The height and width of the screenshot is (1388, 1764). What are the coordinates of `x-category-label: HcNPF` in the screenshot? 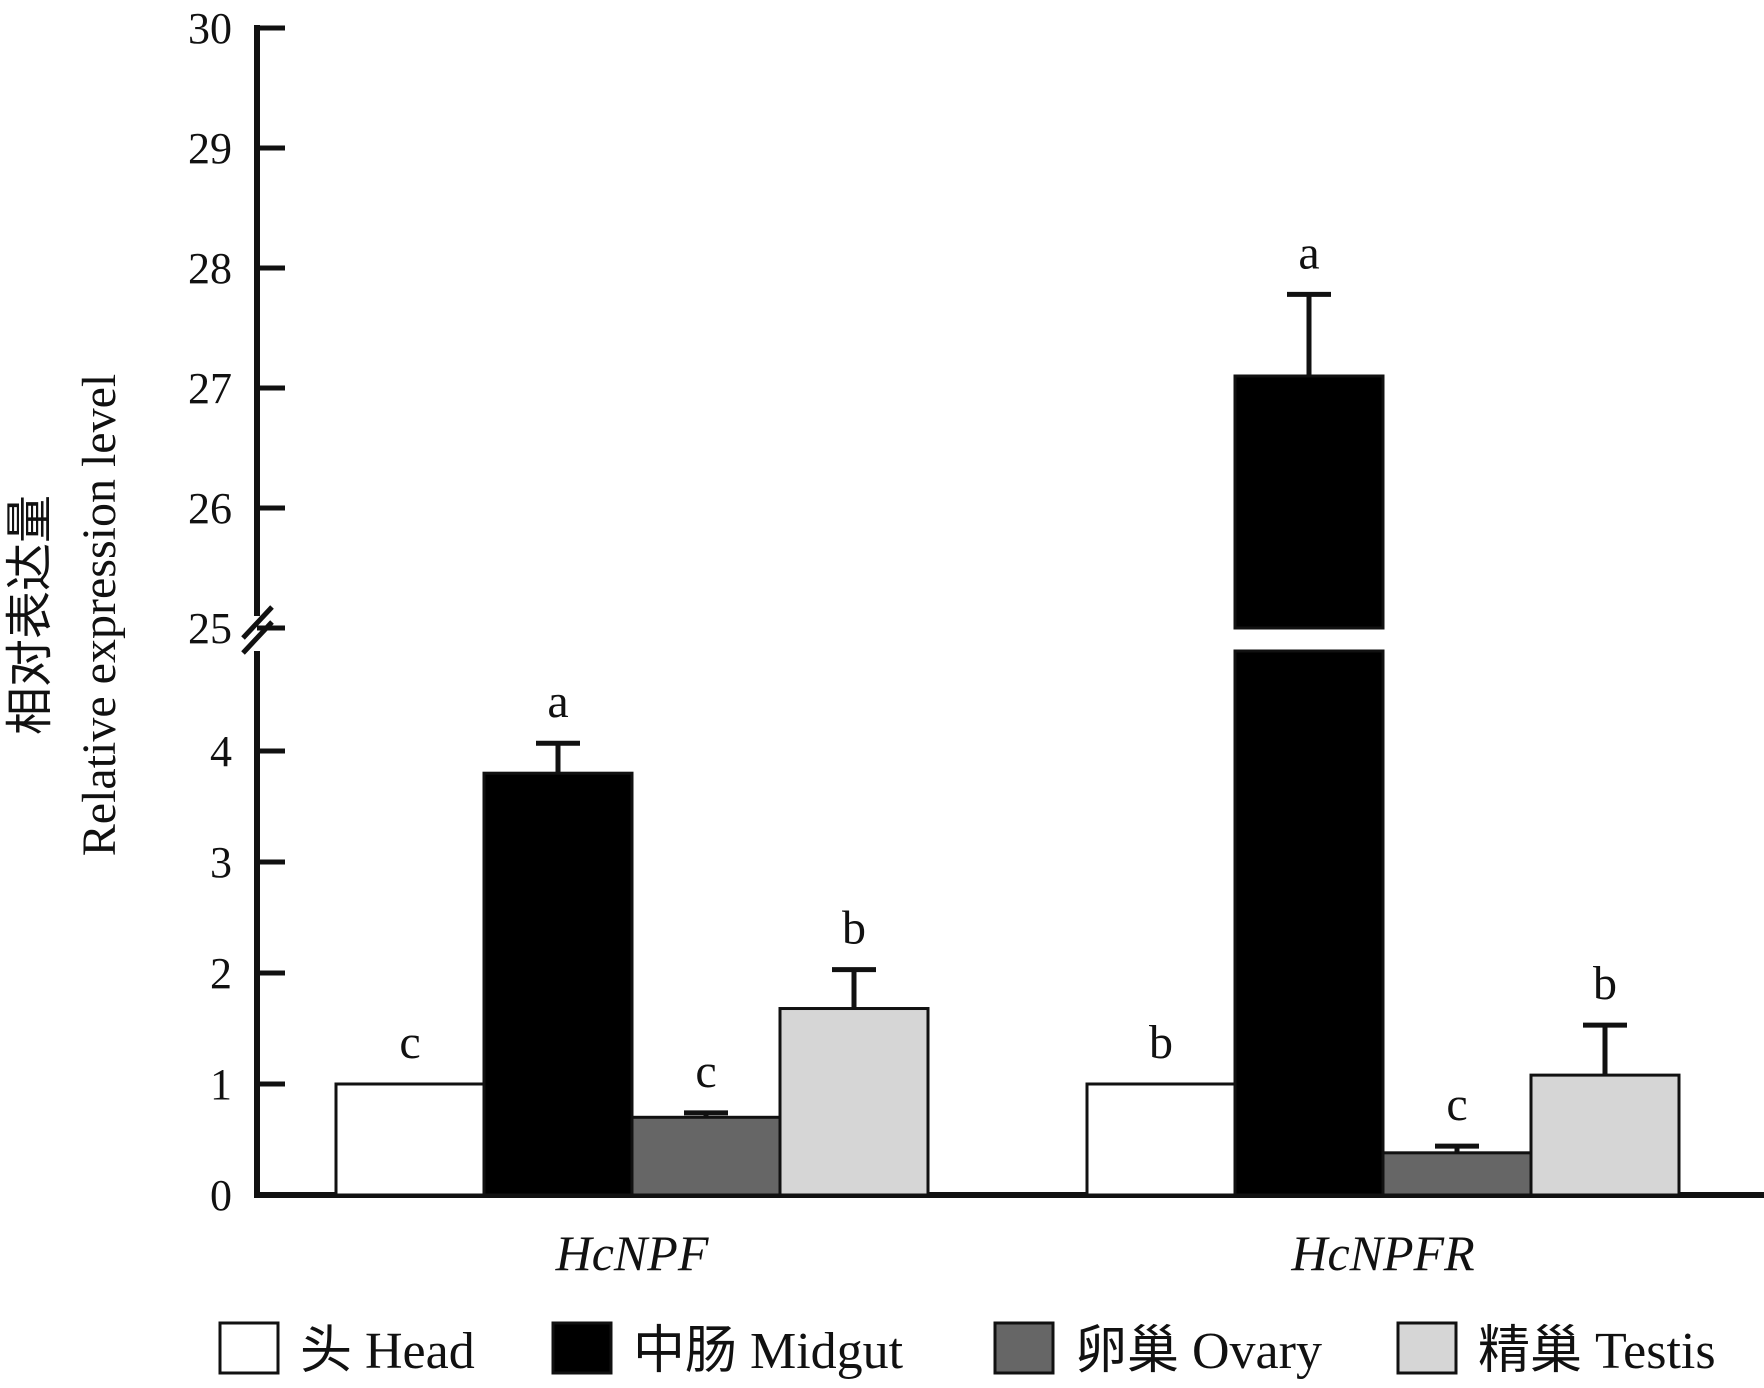 It's located at (632, 1253).